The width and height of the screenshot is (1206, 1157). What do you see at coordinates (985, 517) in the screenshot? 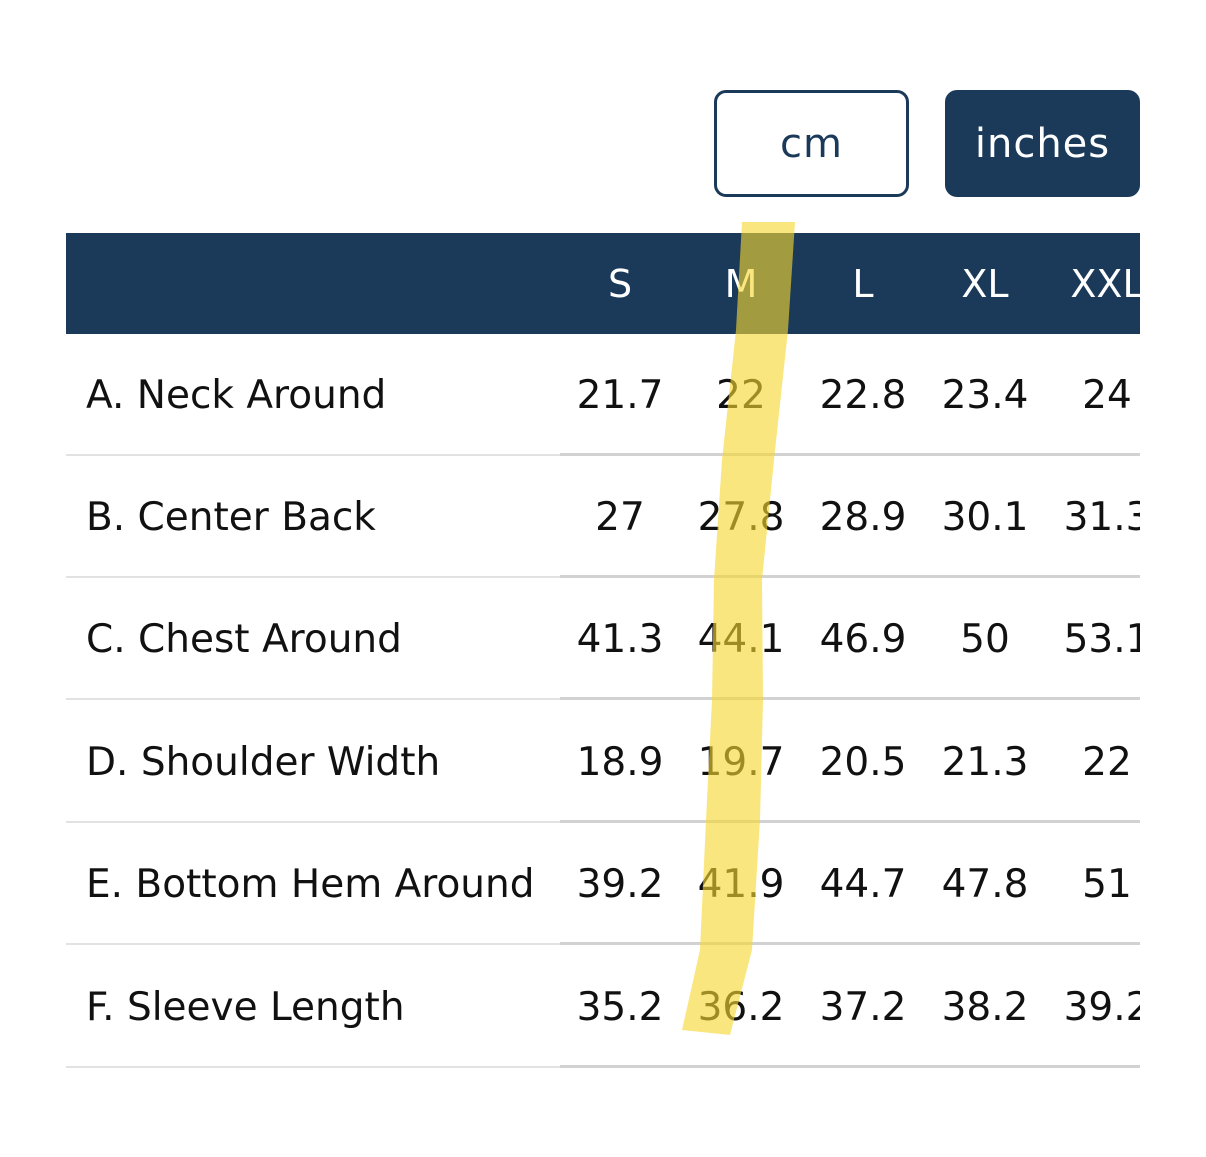
I see `table-cell: 30.1` at bounding box center [985, 517].